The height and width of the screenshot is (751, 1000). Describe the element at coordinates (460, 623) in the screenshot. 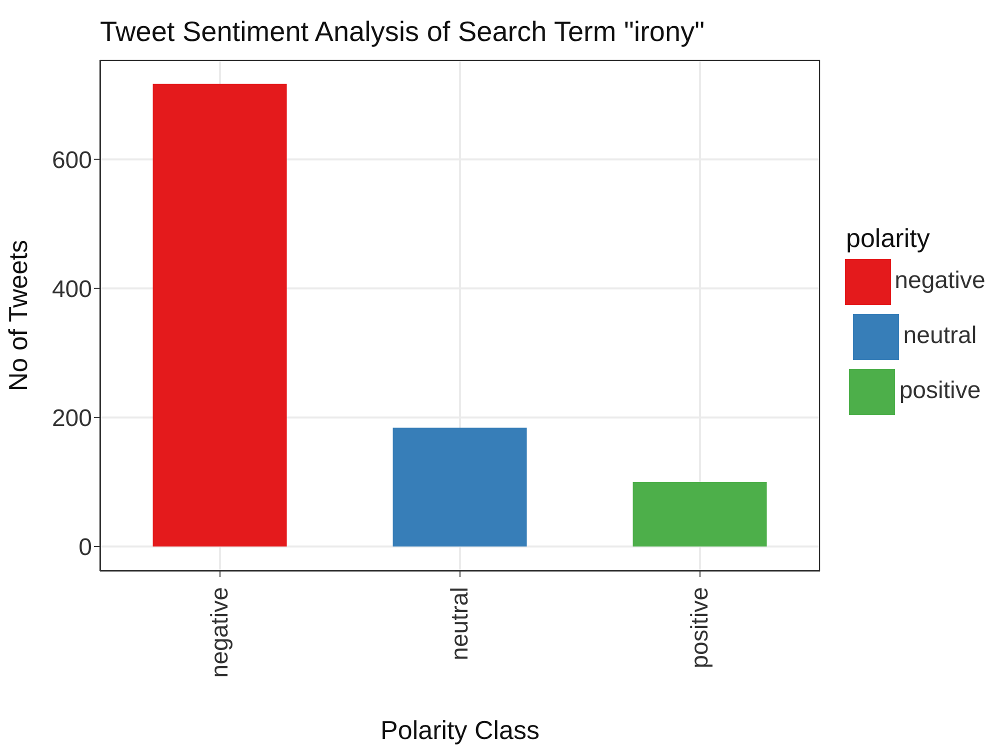

I see `x-tick-label: neutral` at that location.